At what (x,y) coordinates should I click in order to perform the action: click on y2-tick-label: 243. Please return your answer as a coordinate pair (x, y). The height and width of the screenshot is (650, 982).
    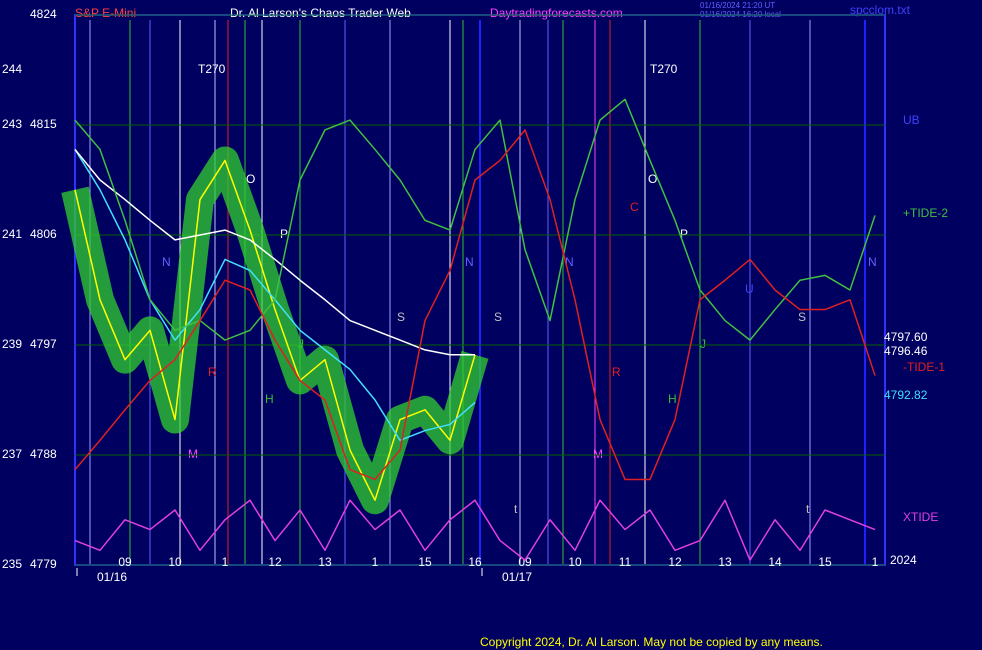
    Looking at the image, I should click on (12, 124).